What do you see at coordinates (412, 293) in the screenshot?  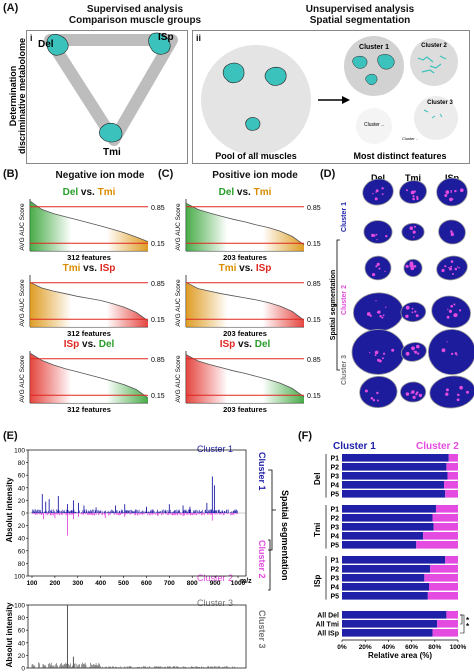 I see `tissue-grid` at bounding box center [412, 293].